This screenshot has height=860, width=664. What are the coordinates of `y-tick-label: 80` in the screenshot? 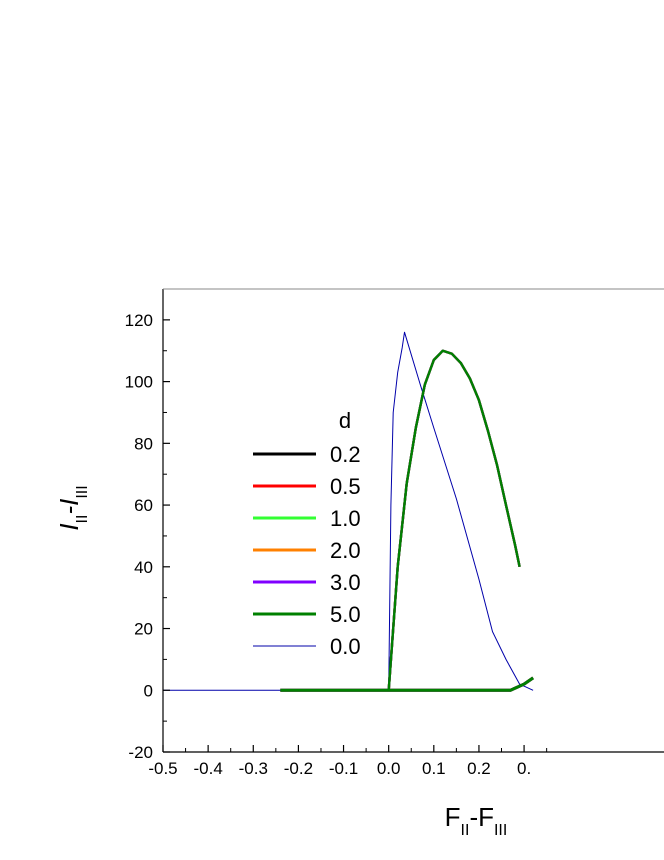 It's located at (143, 443).